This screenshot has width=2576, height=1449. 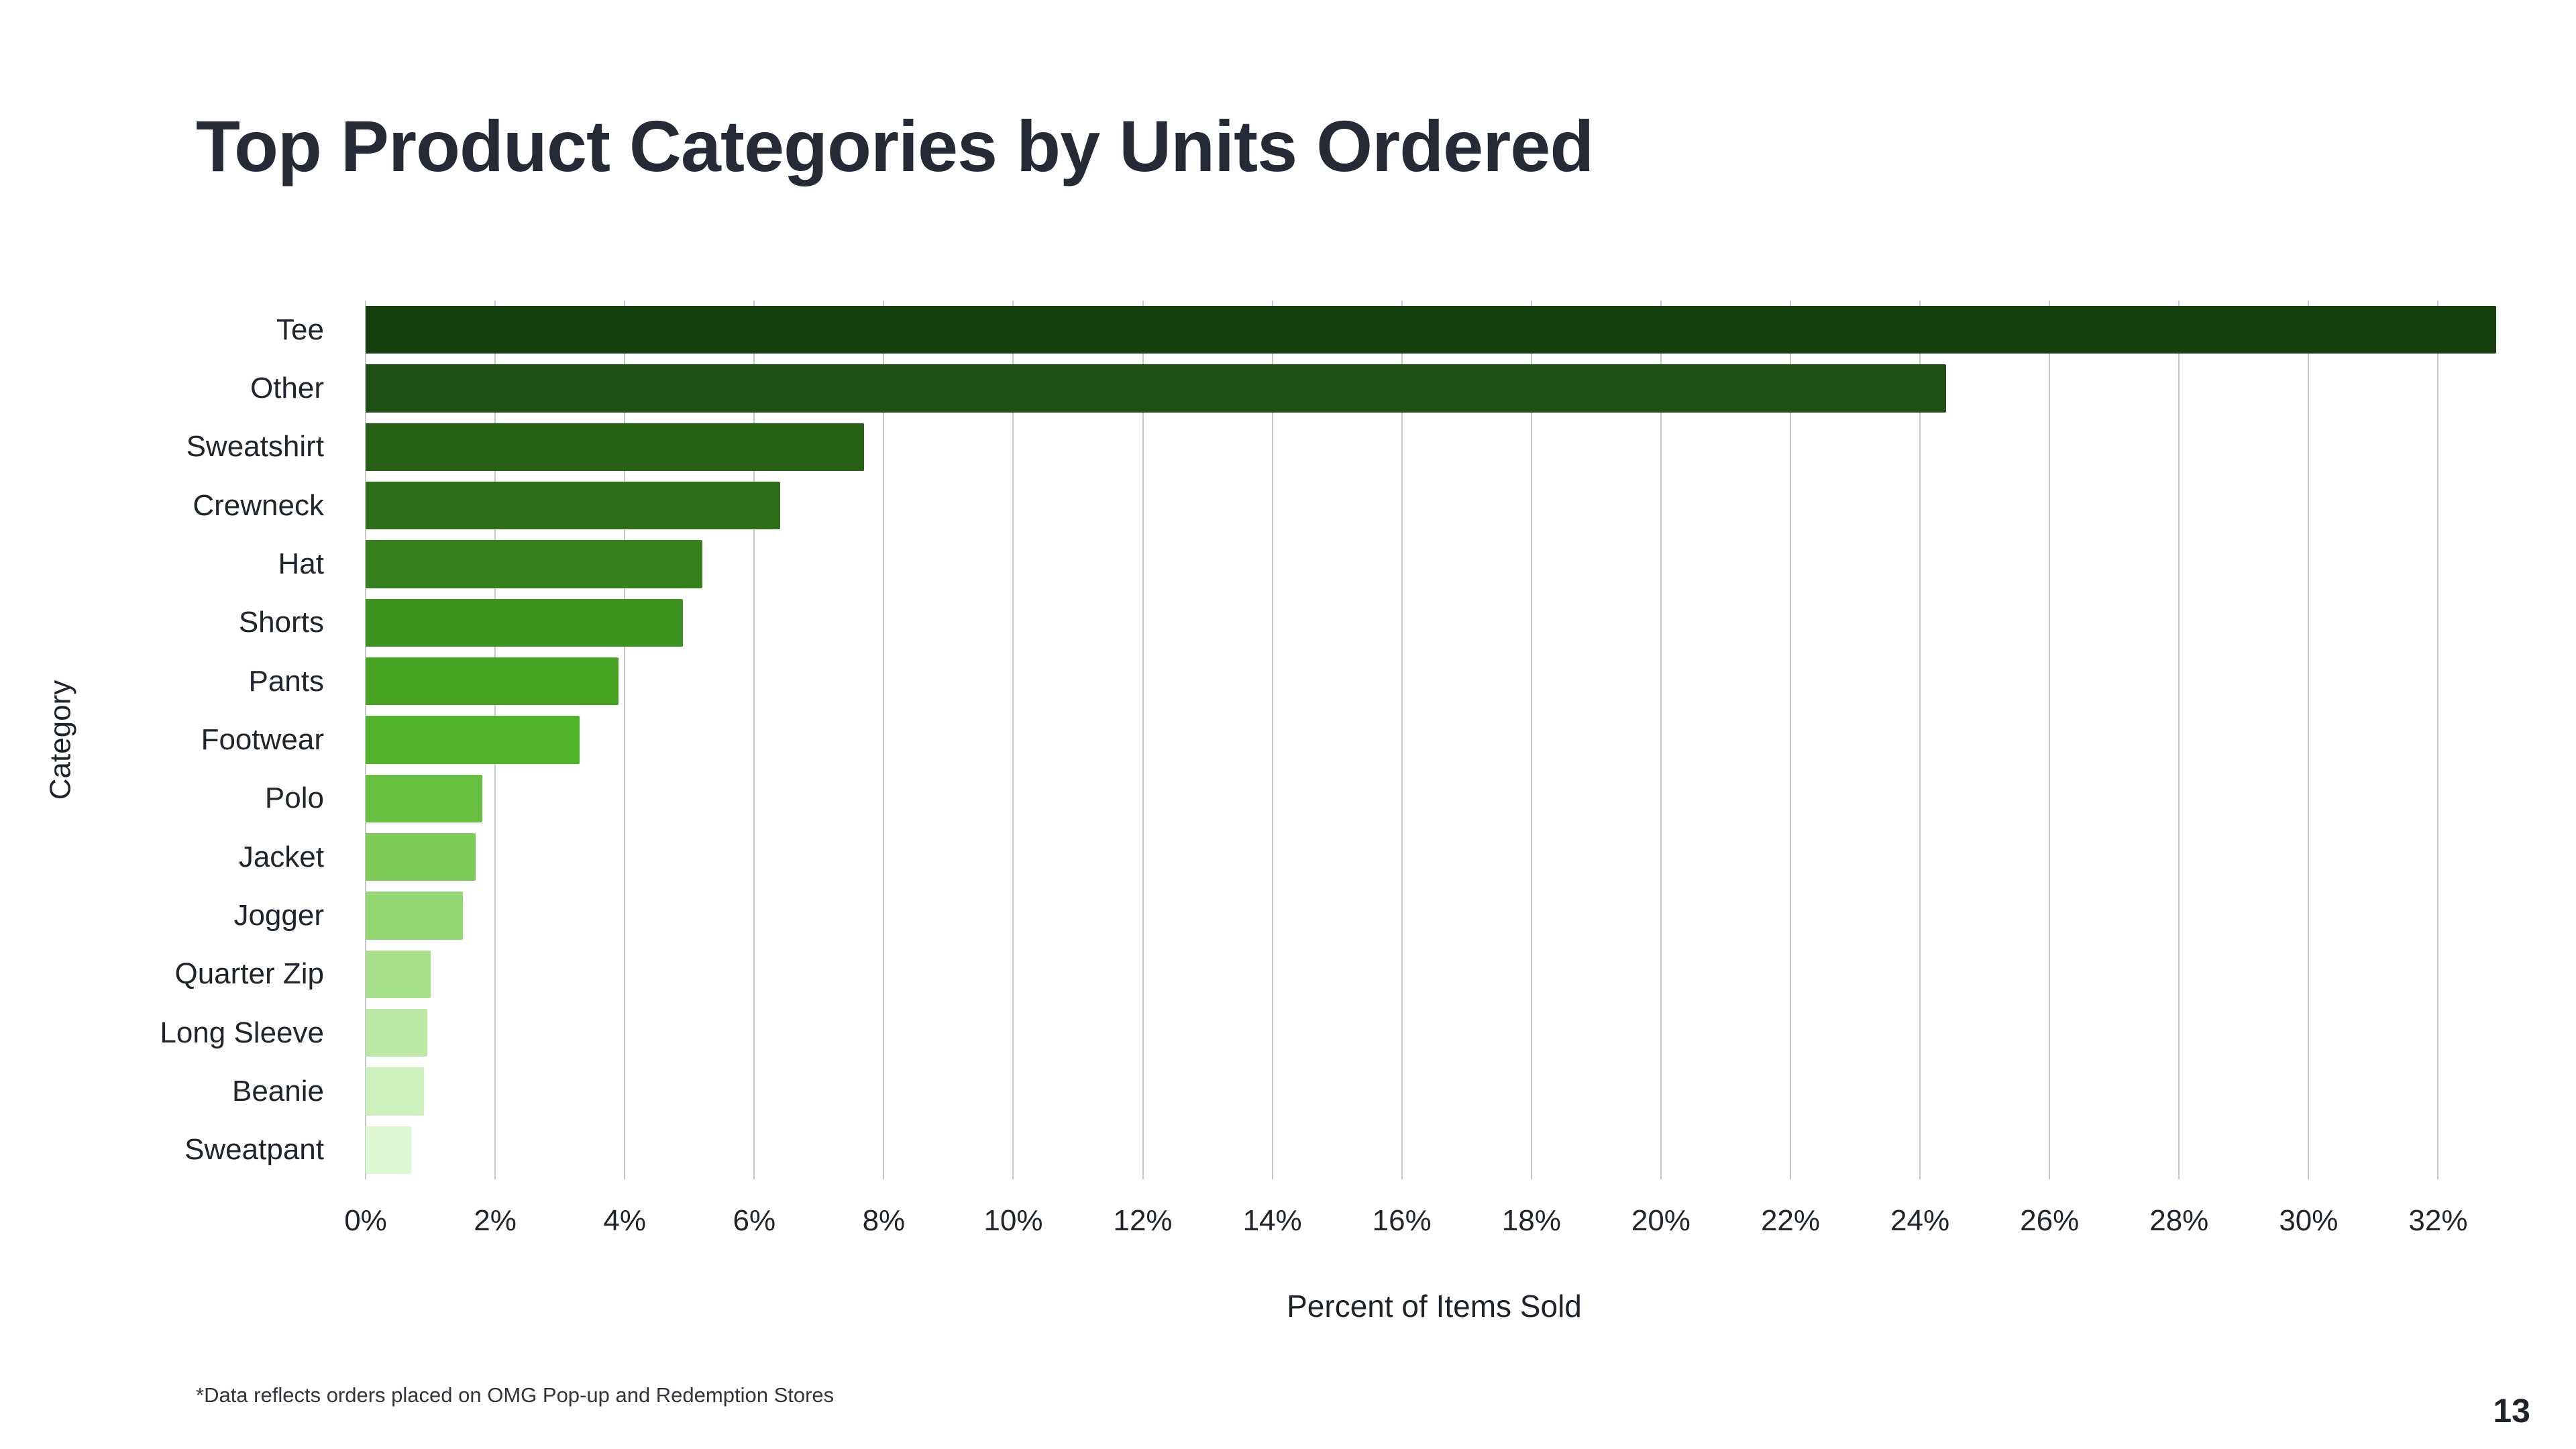 What do you see at coordinates (249, 974) in the screenshot?
I see `y-axis-category-label: Quarter Zip` at bounding box center [249, 974].